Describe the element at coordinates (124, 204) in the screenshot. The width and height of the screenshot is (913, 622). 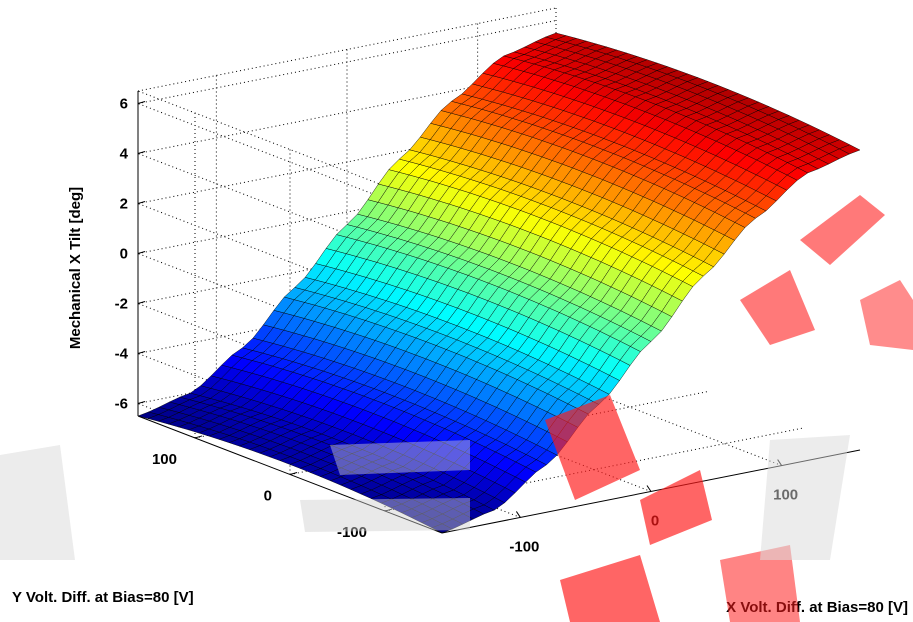
I see `z-tick-label: 2` at that location.